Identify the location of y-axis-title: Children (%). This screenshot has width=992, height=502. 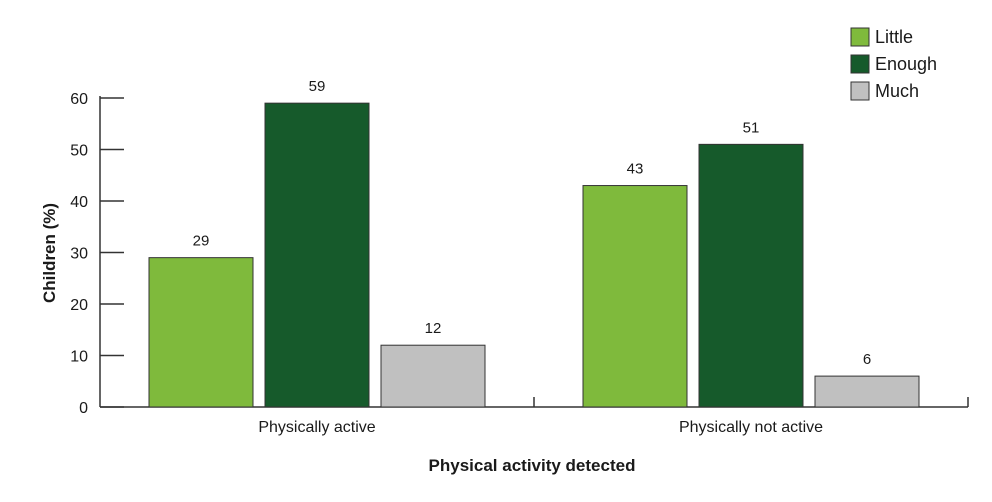
(49, 253).